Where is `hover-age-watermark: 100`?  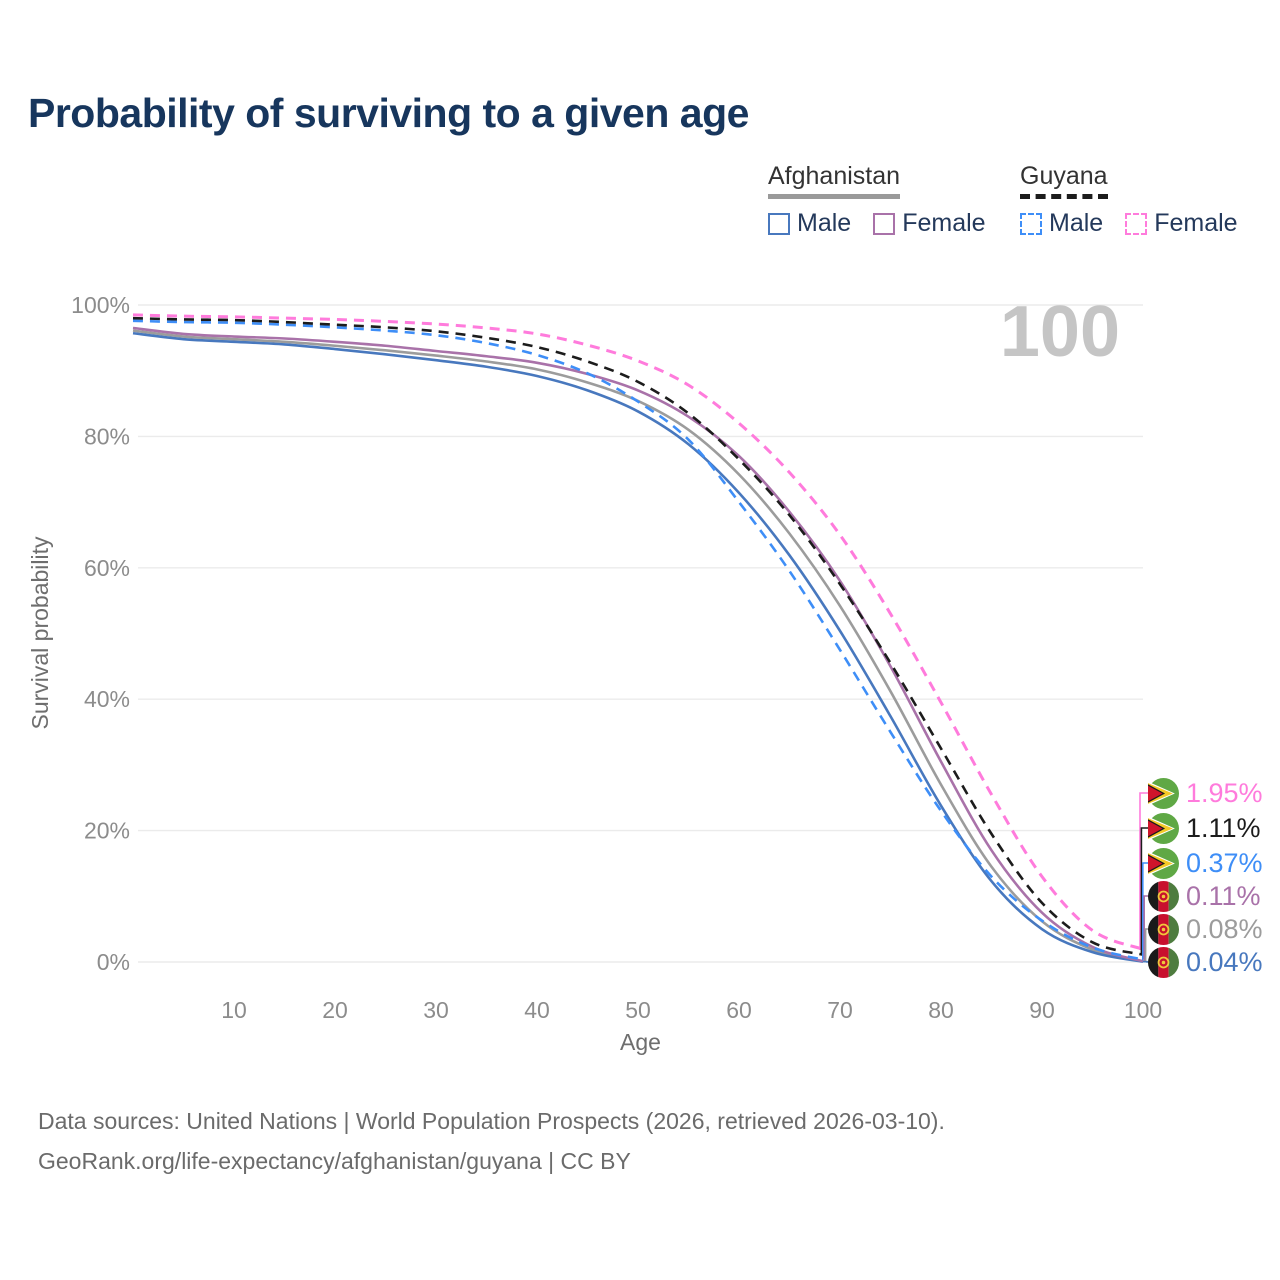
hover-age-watermark: 100 is located at coordinates (1059, 332).